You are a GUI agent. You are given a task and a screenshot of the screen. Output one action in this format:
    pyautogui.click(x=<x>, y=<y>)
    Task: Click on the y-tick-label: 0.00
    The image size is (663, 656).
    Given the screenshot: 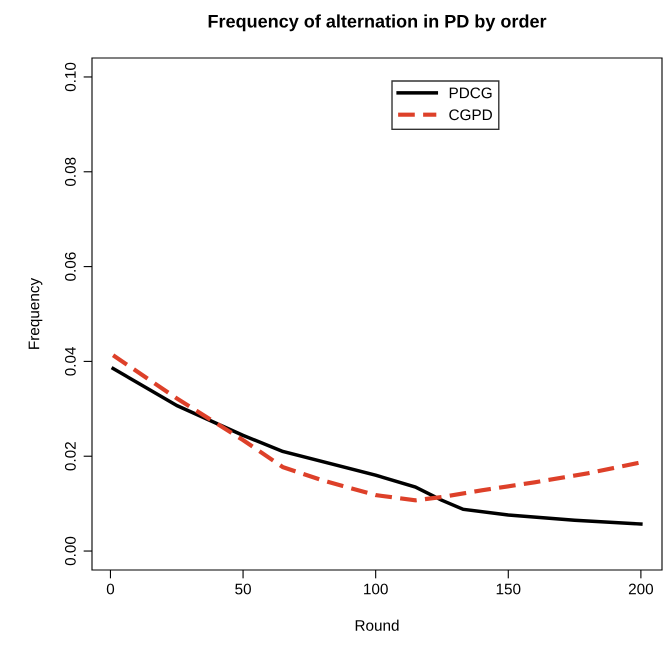 What is the action you would take?
    pyautogui.click(x=70, y=551)
    